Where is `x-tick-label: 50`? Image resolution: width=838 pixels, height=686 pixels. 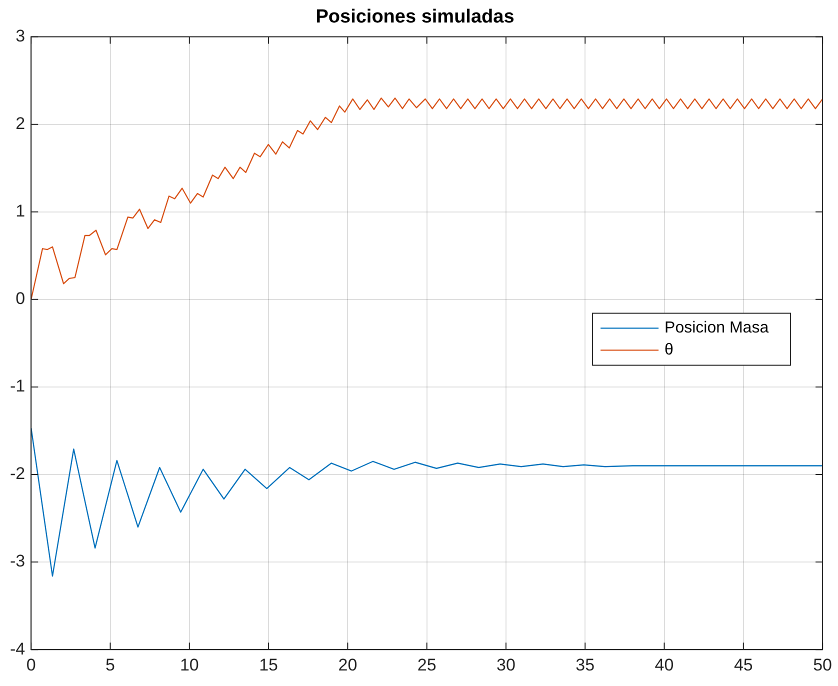 x-tick-label: 50 is located at coordinates (822, 664).